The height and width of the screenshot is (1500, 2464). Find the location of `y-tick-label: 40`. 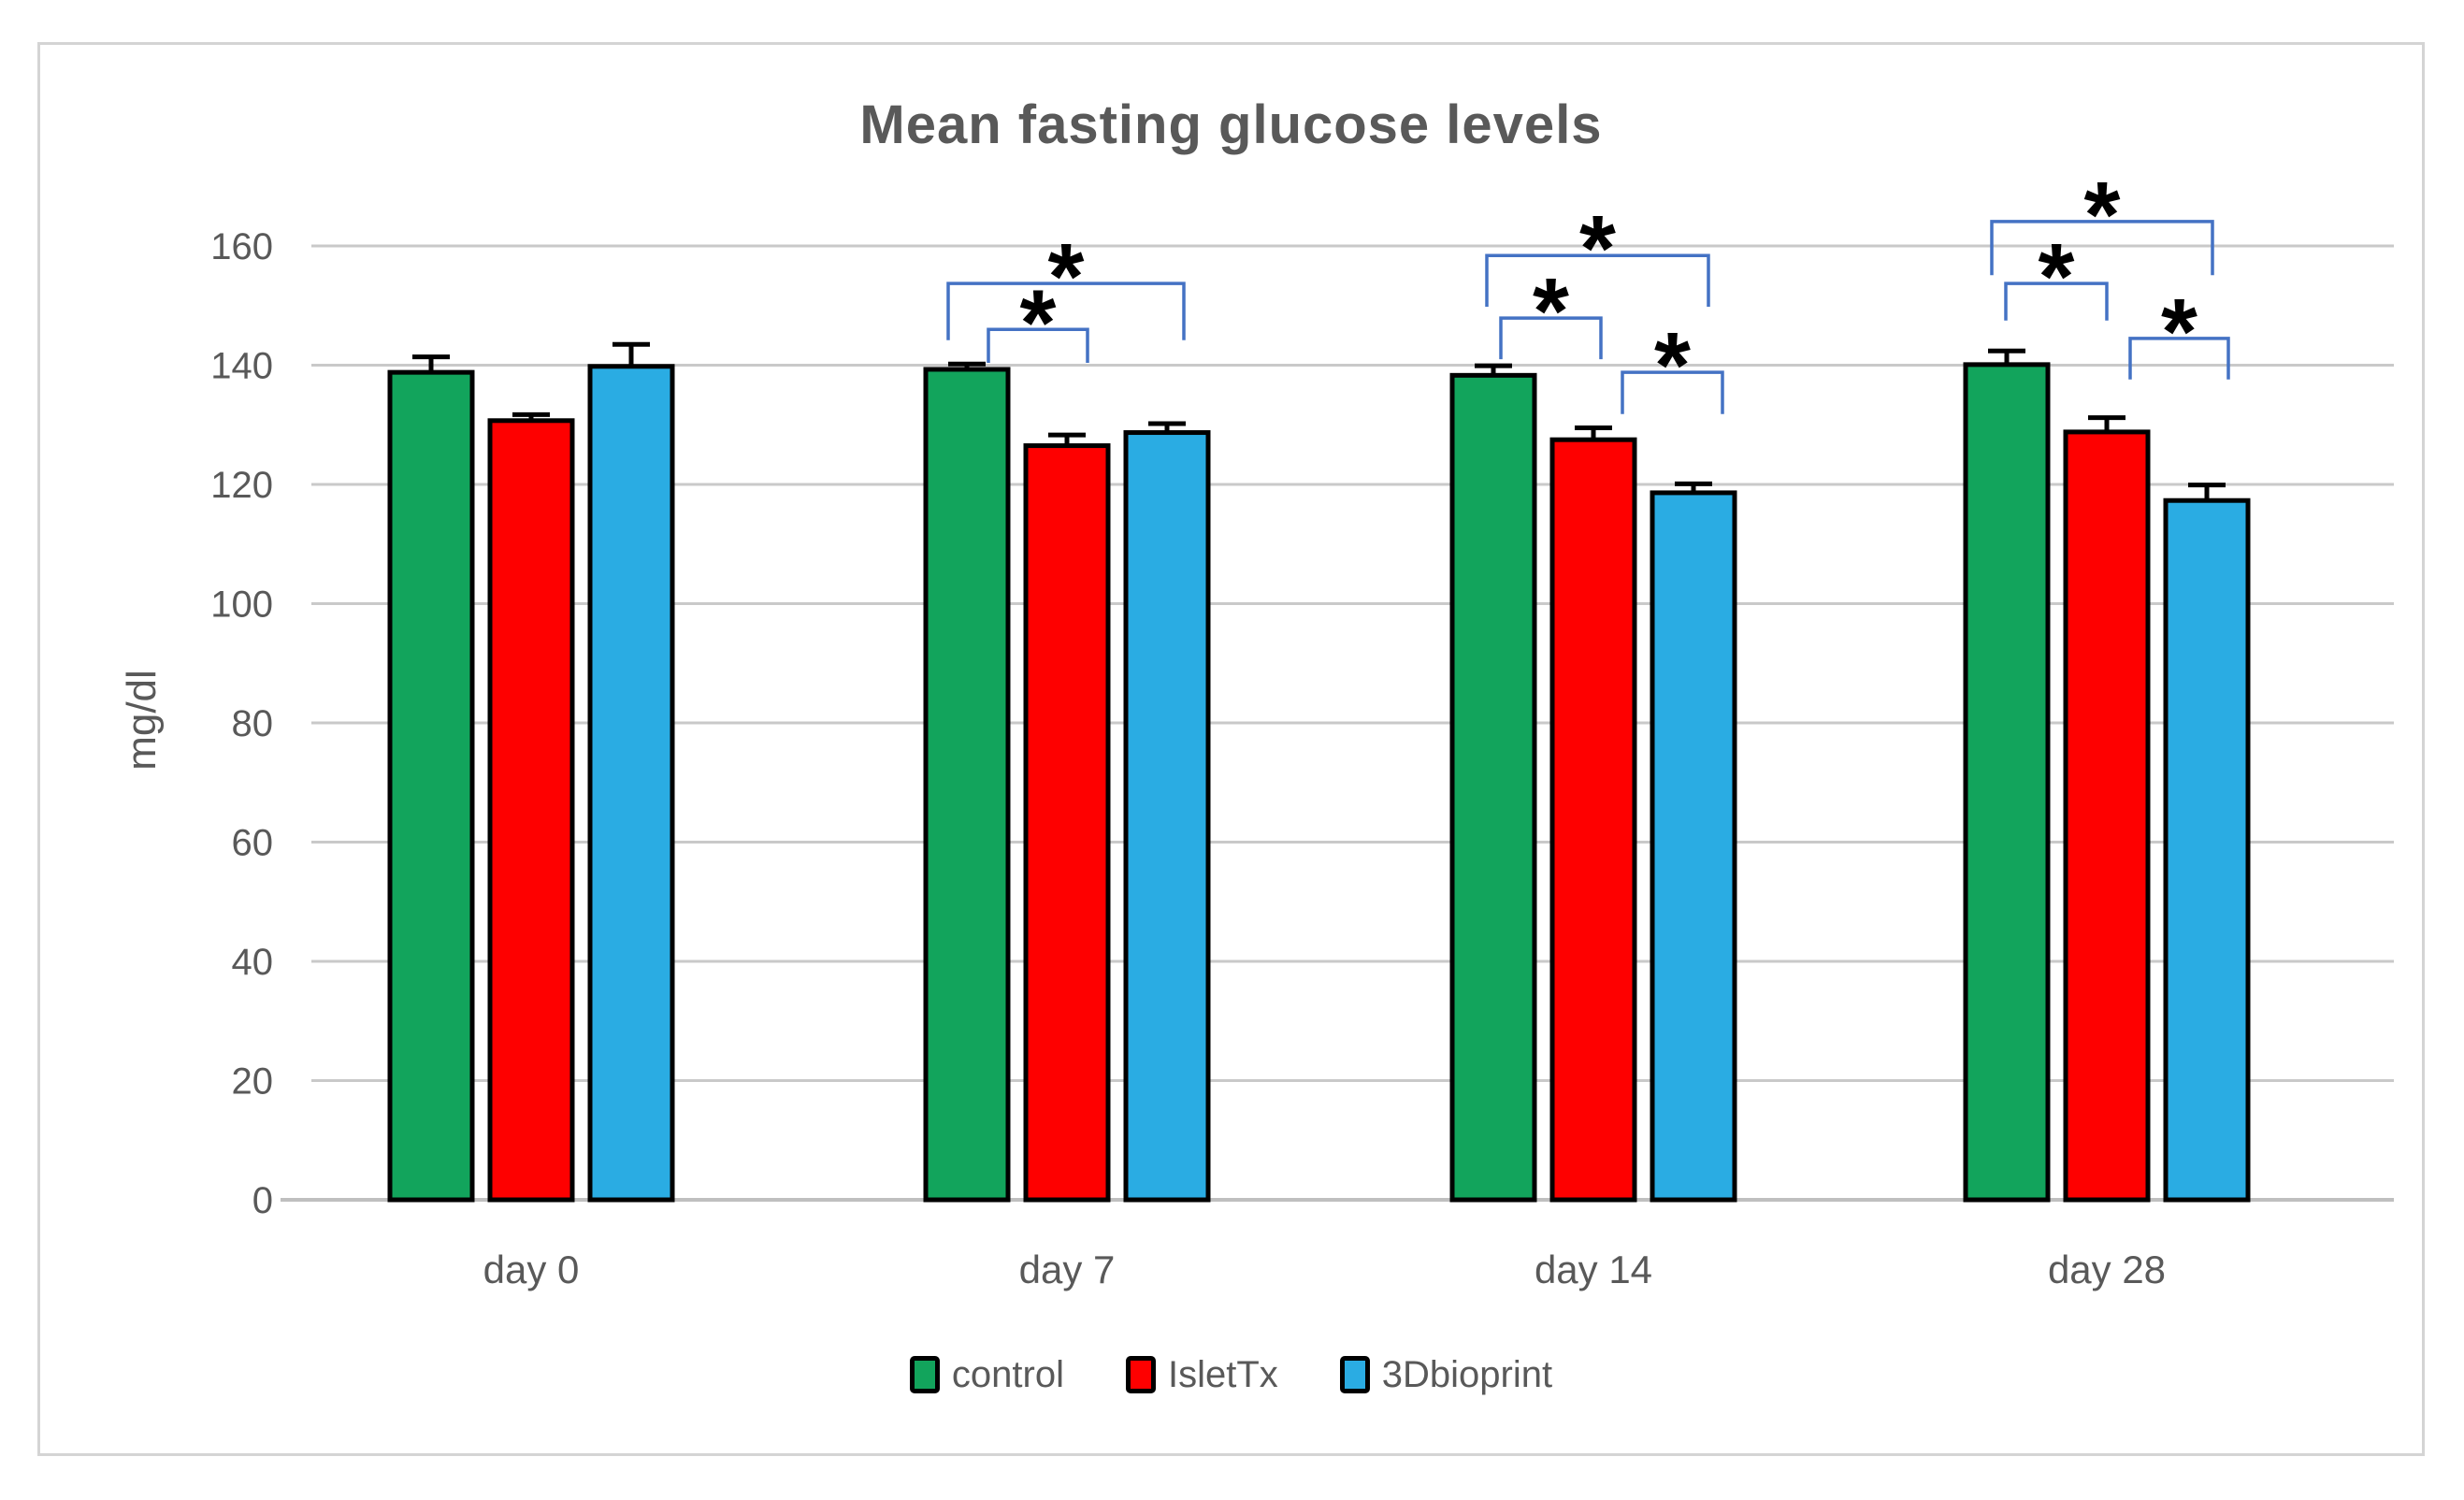

y-tick-label: 40 is located at coordinates (253, 963).